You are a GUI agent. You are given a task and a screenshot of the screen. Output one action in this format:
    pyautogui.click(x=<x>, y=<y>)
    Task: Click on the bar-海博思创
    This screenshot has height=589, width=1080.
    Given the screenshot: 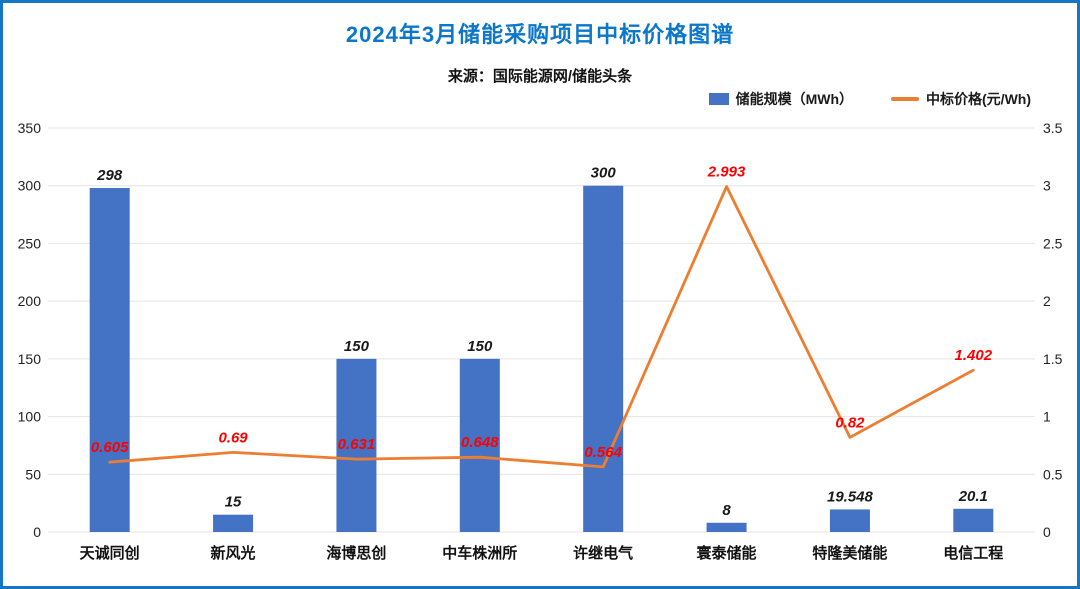 What is the action you would take?
    pyautogui.click(x=356, y=445)
    